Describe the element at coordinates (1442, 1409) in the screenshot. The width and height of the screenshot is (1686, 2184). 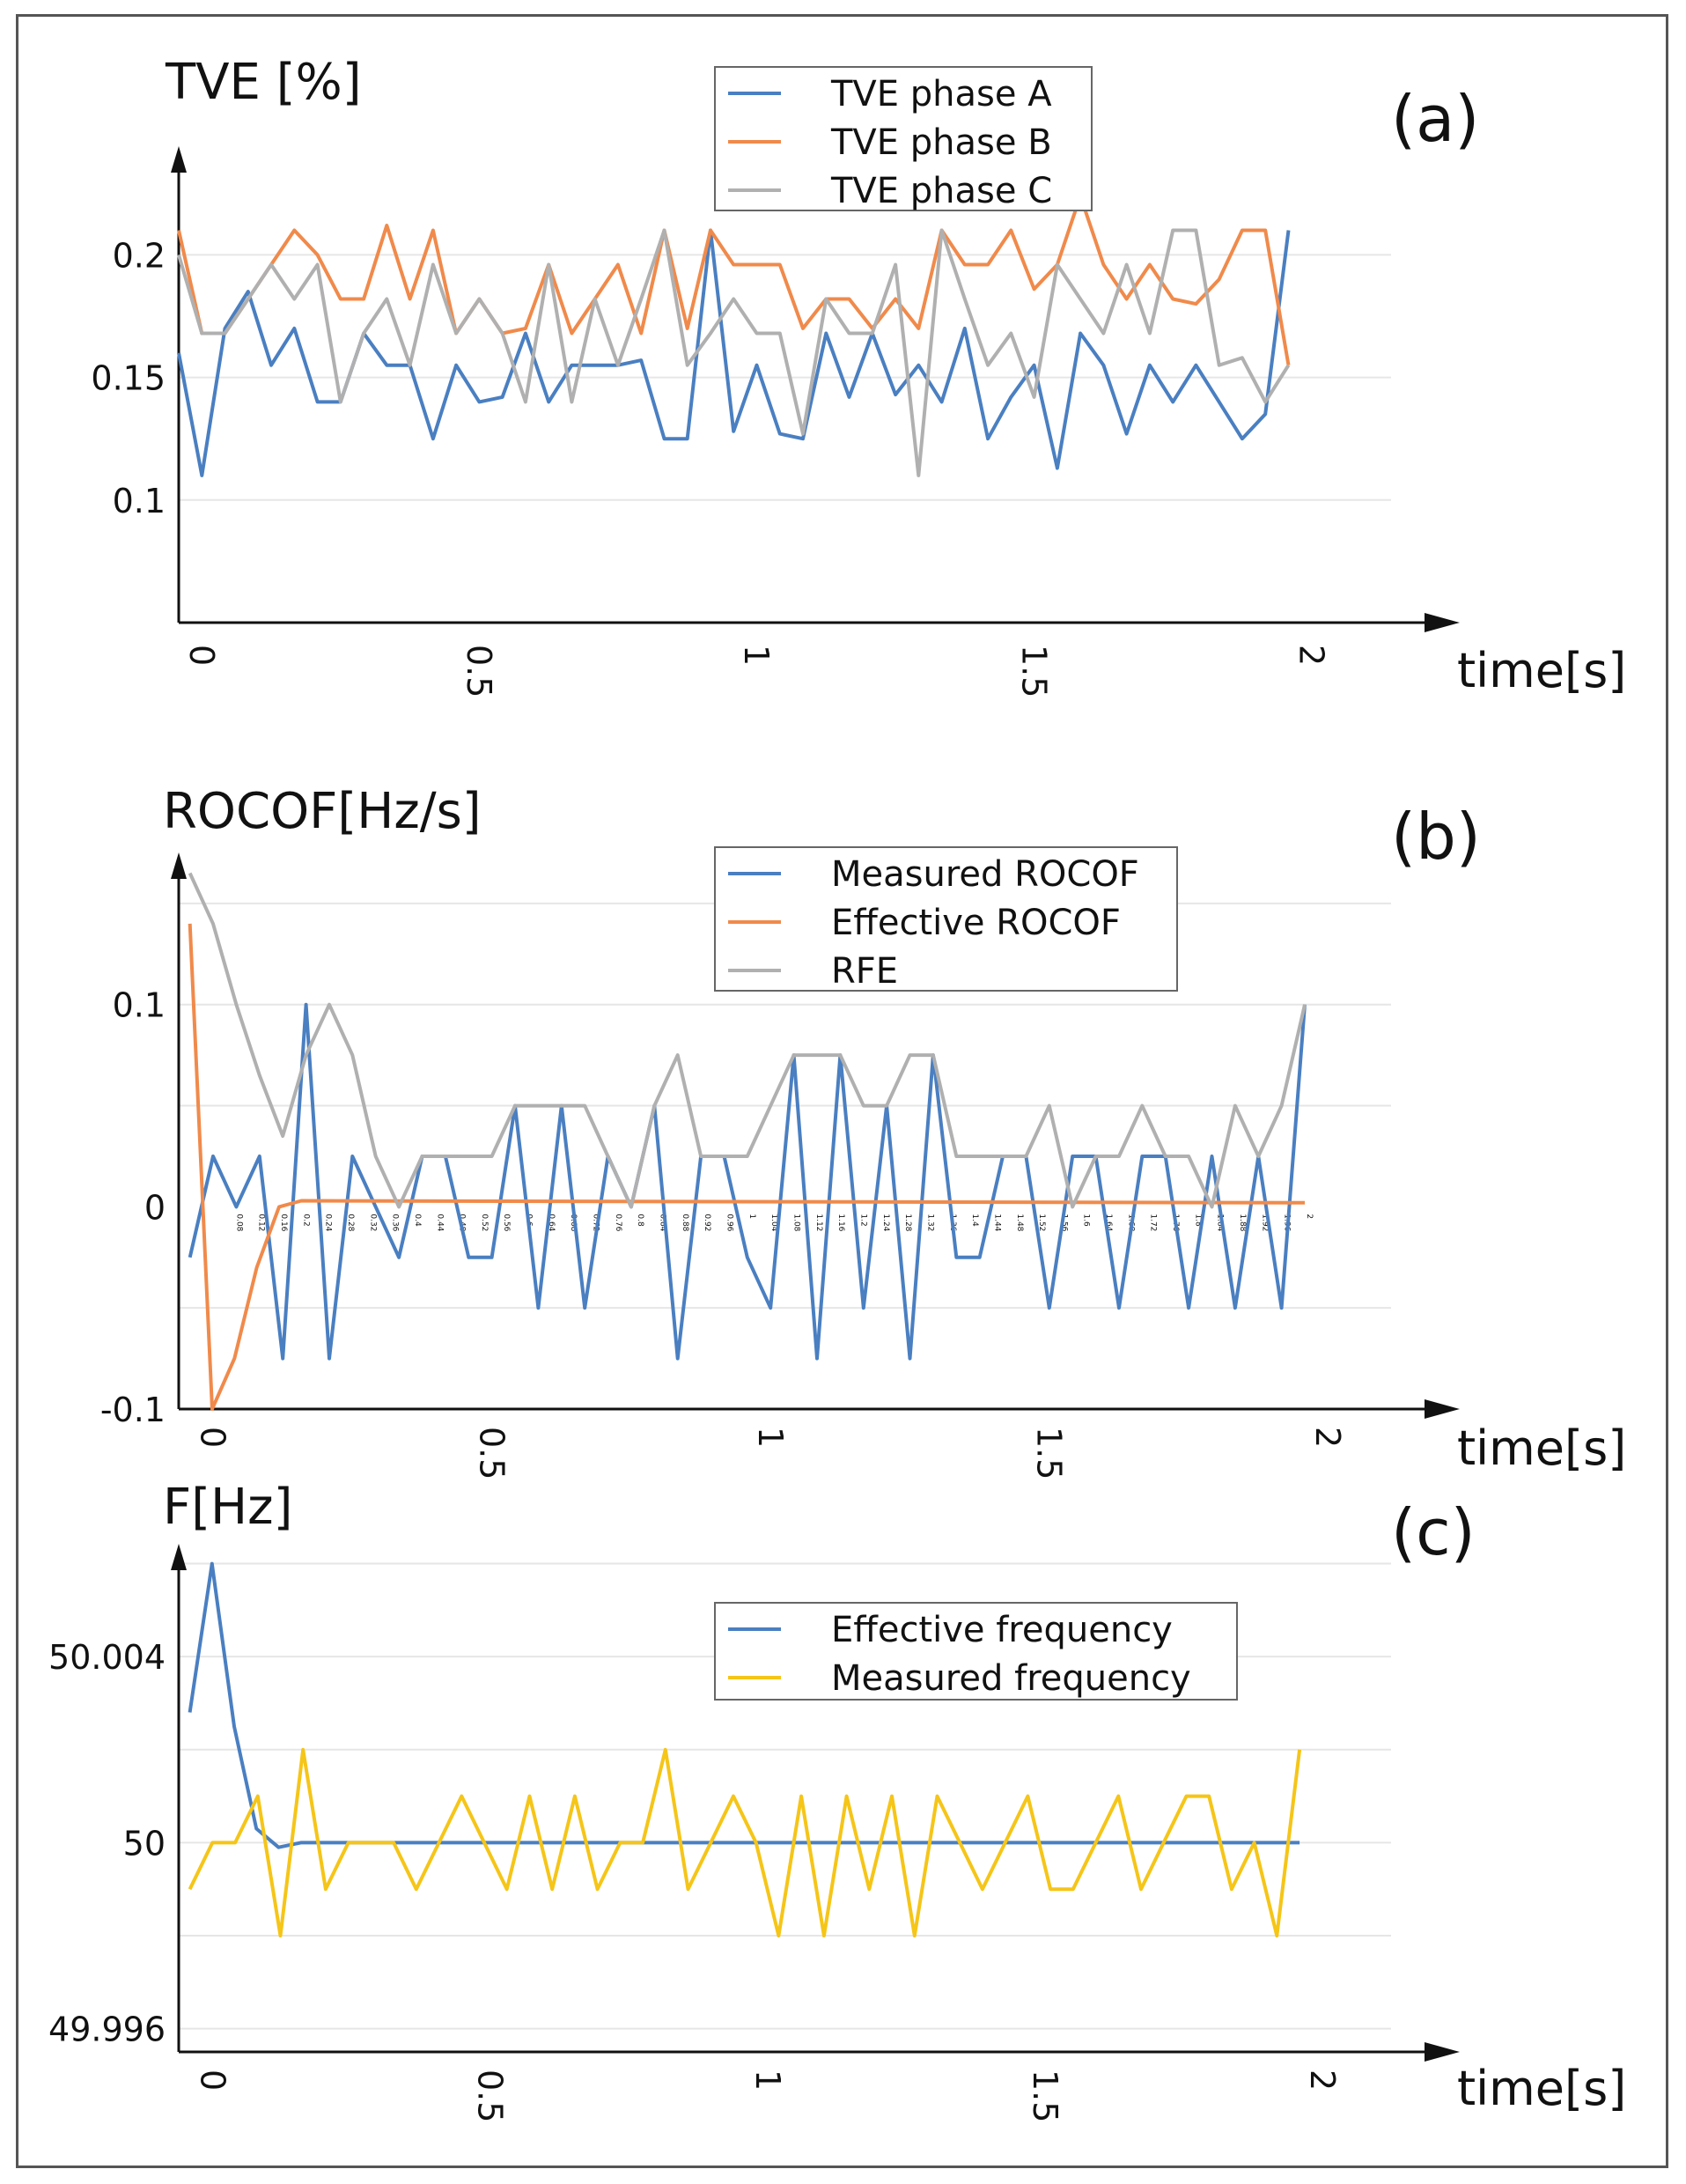
I see `x-axis-arrow-b` at that location.